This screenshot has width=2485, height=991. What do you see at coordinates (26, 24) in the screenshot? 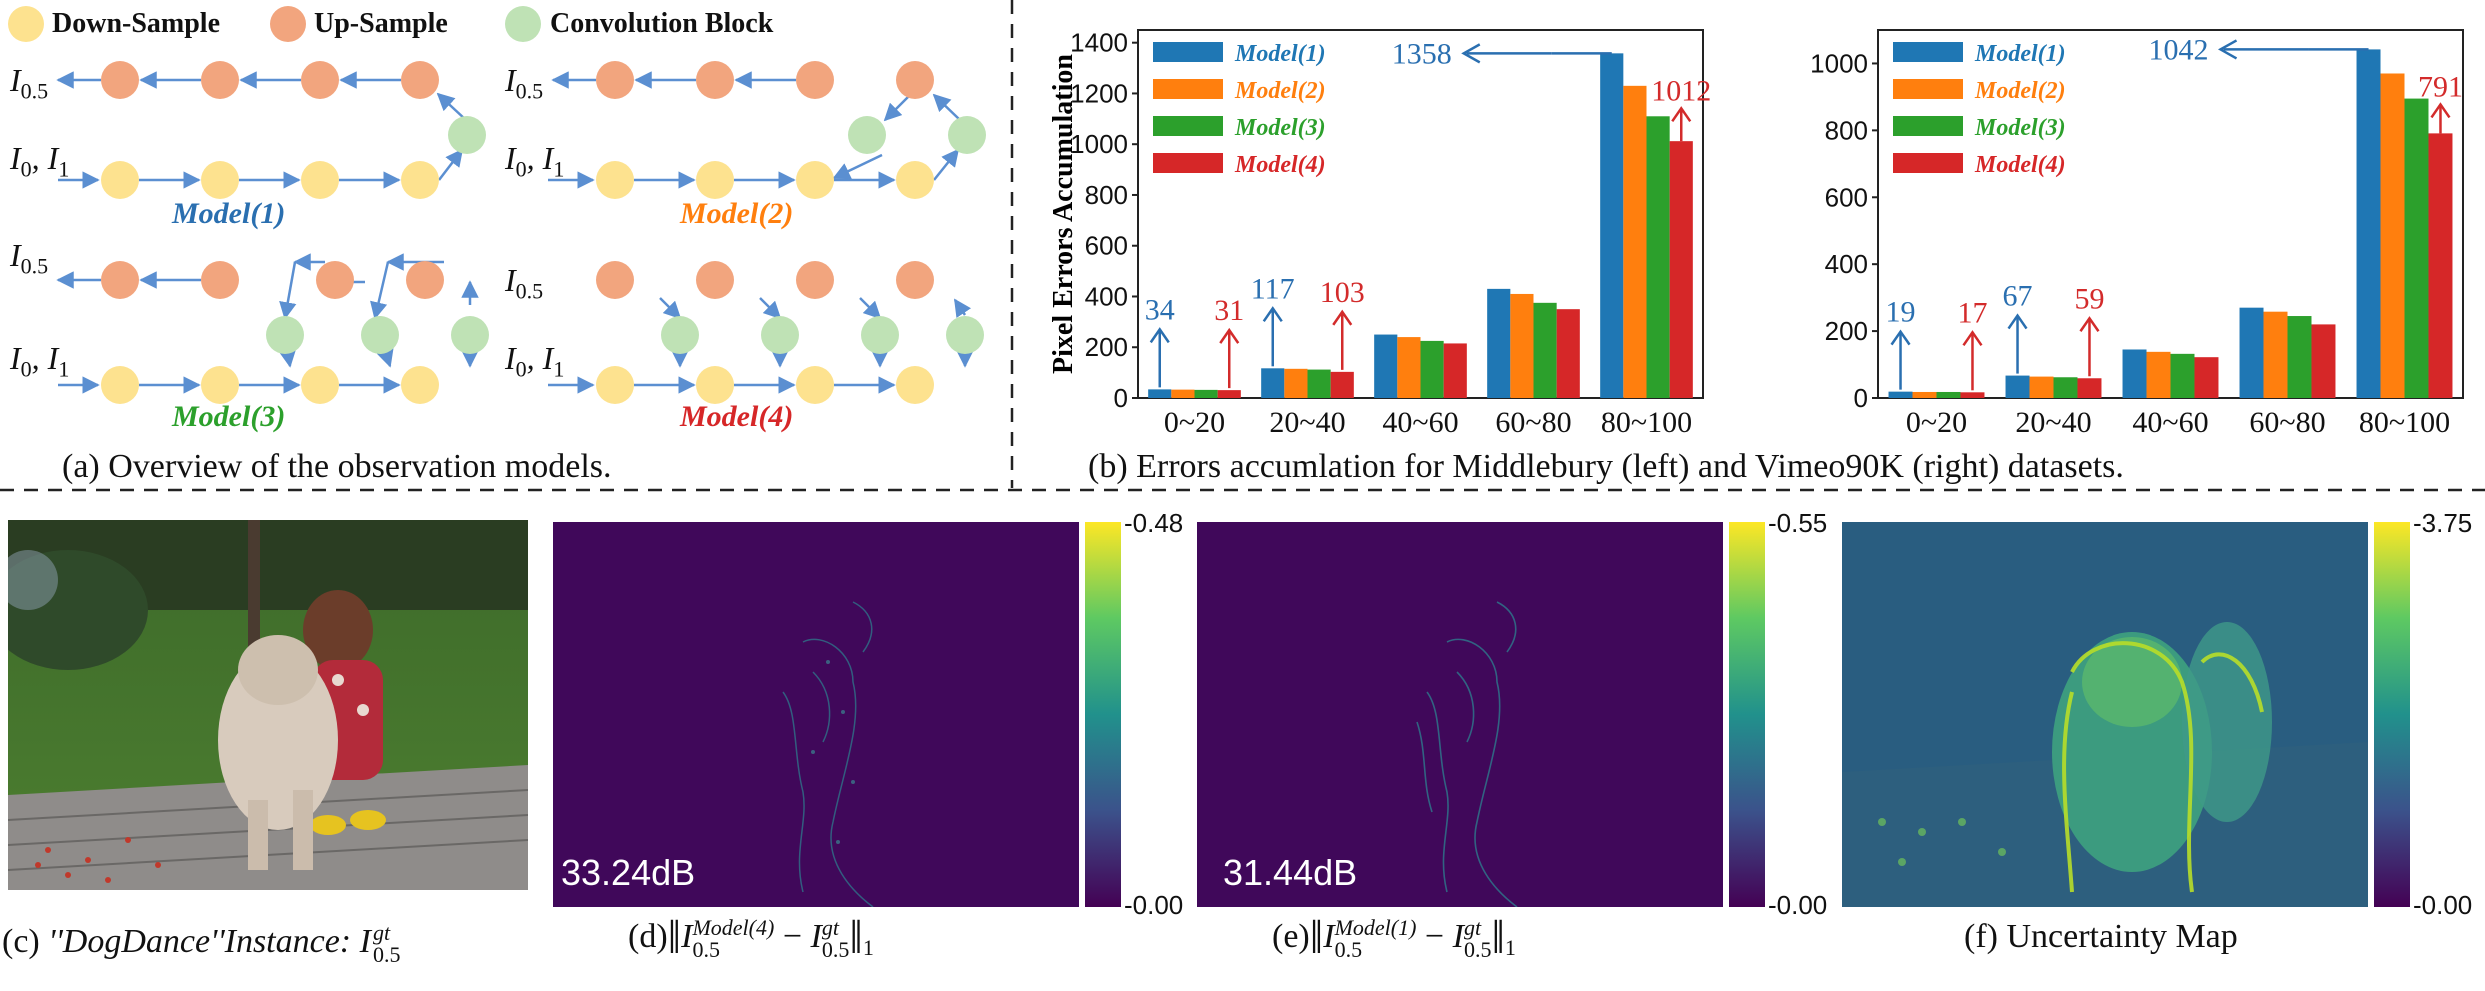
I see `down-sample-swatch` at bounding box center [26, 24].